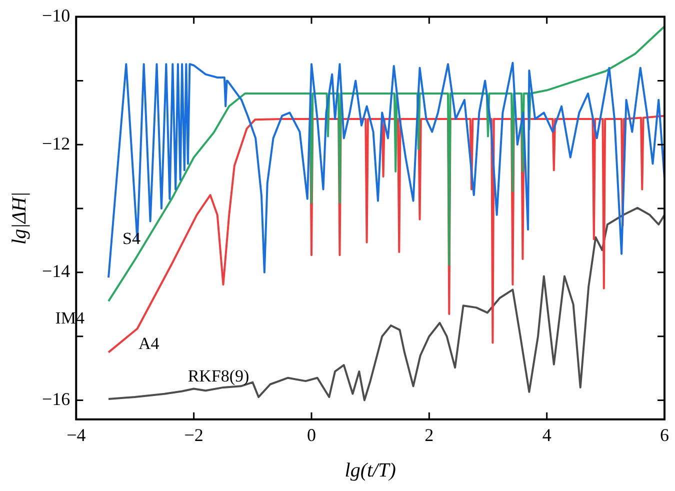  I want to click on y-tick-label: −10, so click(56, 16).